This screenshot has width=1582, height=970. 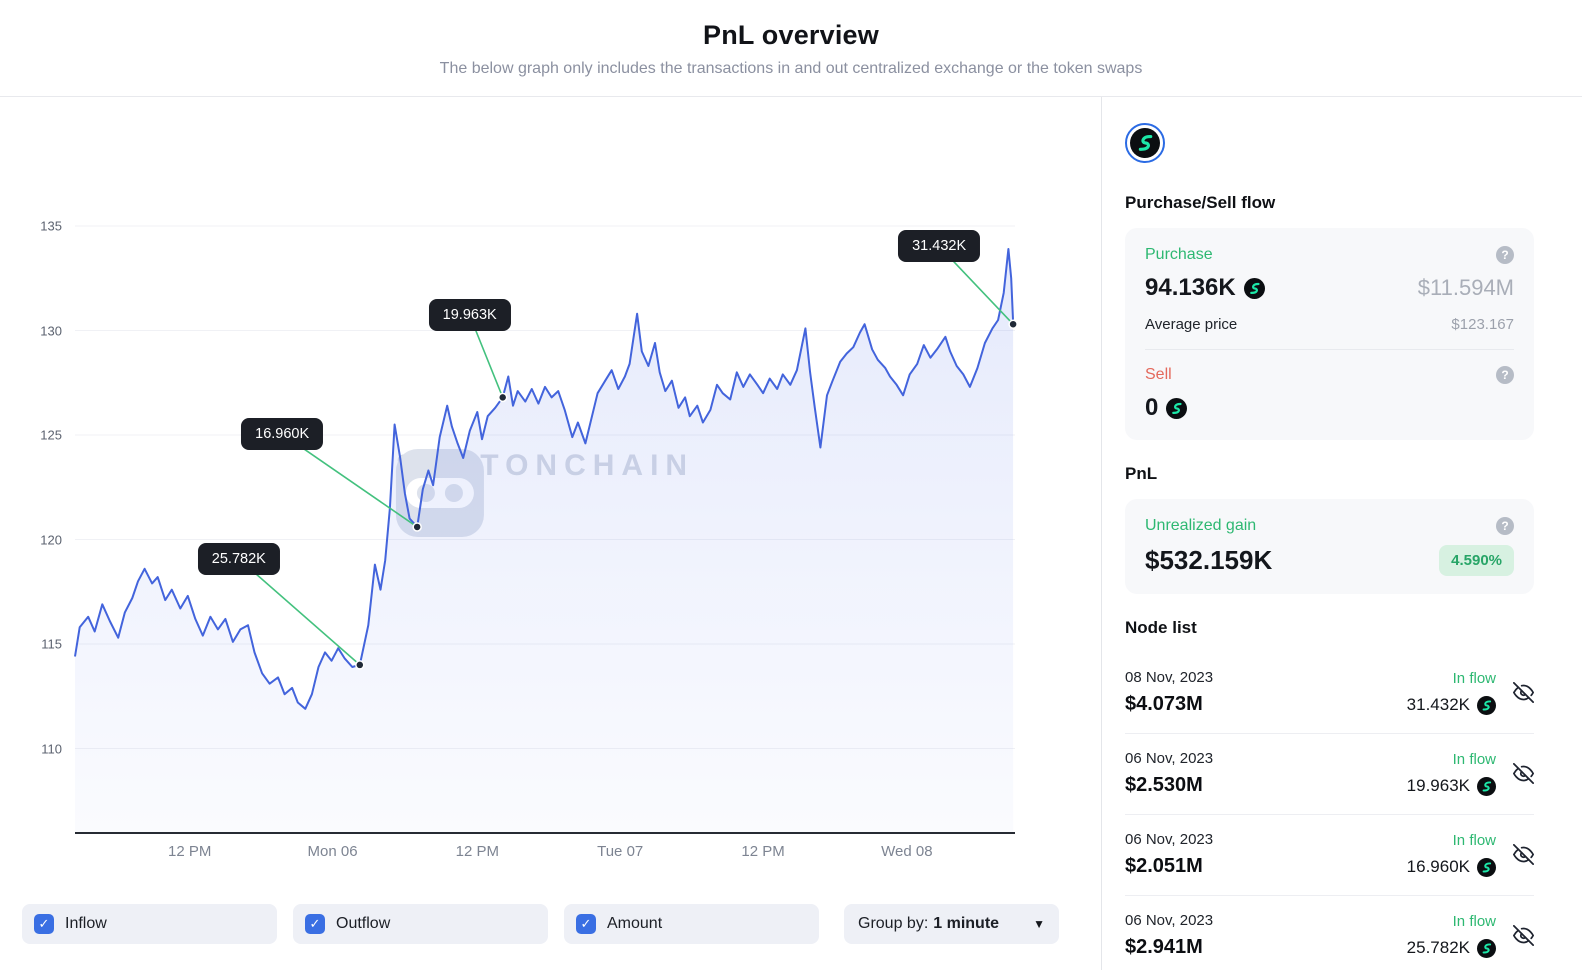 What do you see at coordinates (907, 851) in the screenshot?
I see `x-axis-tick: Wed 08` at bounding box center [907, 851].